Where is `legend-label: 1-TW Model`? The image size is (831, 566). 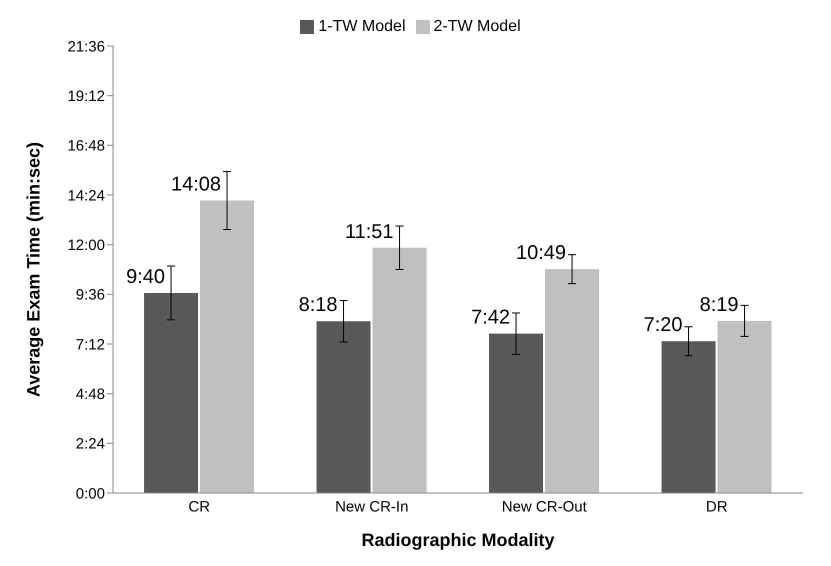
legend-label: 1-TW Model is located at coordinates (362, 26).